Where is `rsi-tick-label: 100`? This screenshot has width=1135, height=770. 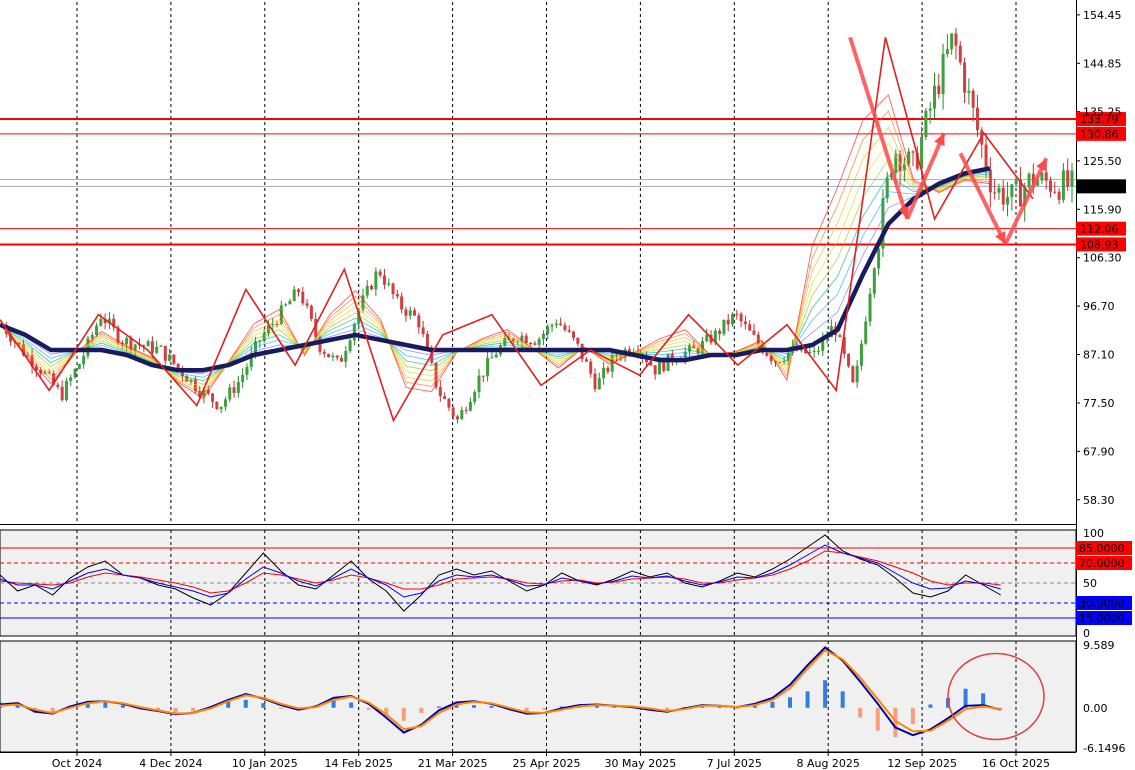 rsi-tick-label: 100 is located at coordinates (1093, 533).